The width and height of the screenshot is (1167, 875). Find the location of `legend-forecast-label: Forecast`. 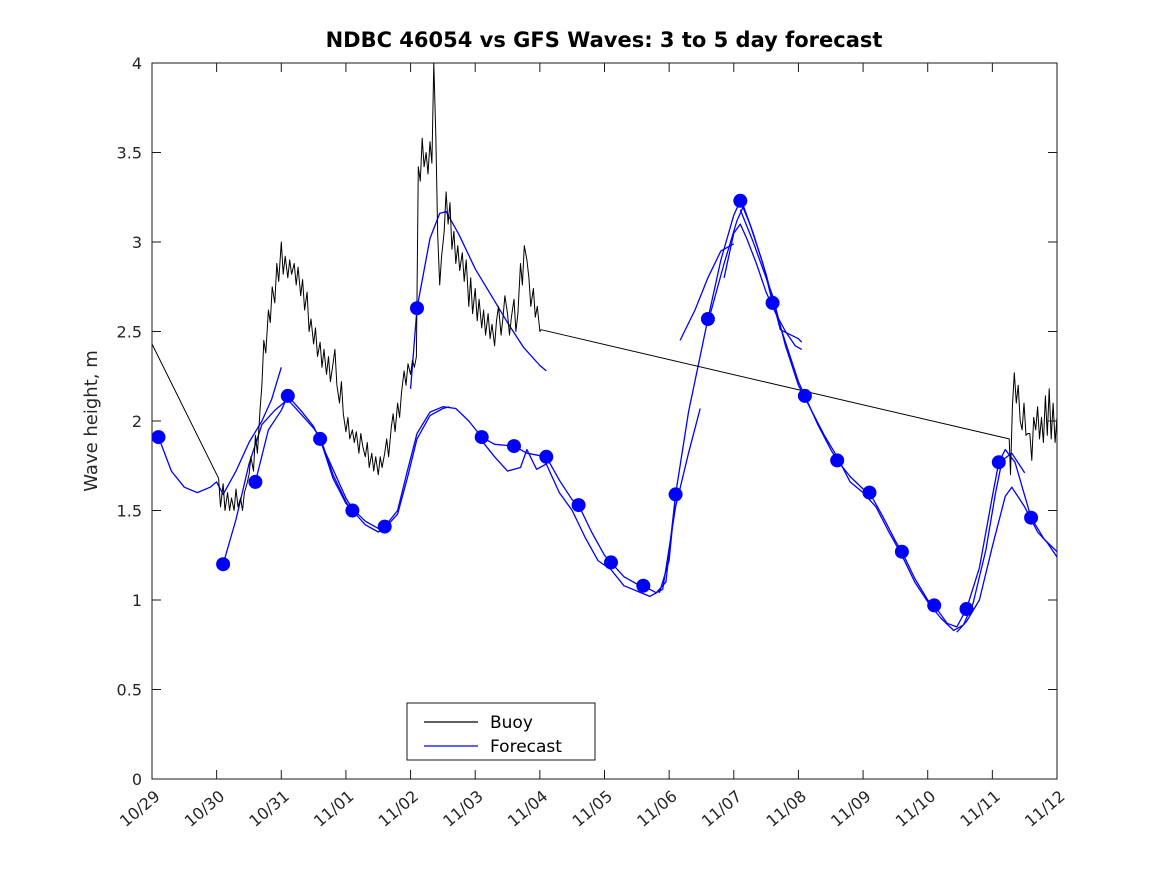

legend-forecast-label: Forecast is located at coordinates (526, 747).